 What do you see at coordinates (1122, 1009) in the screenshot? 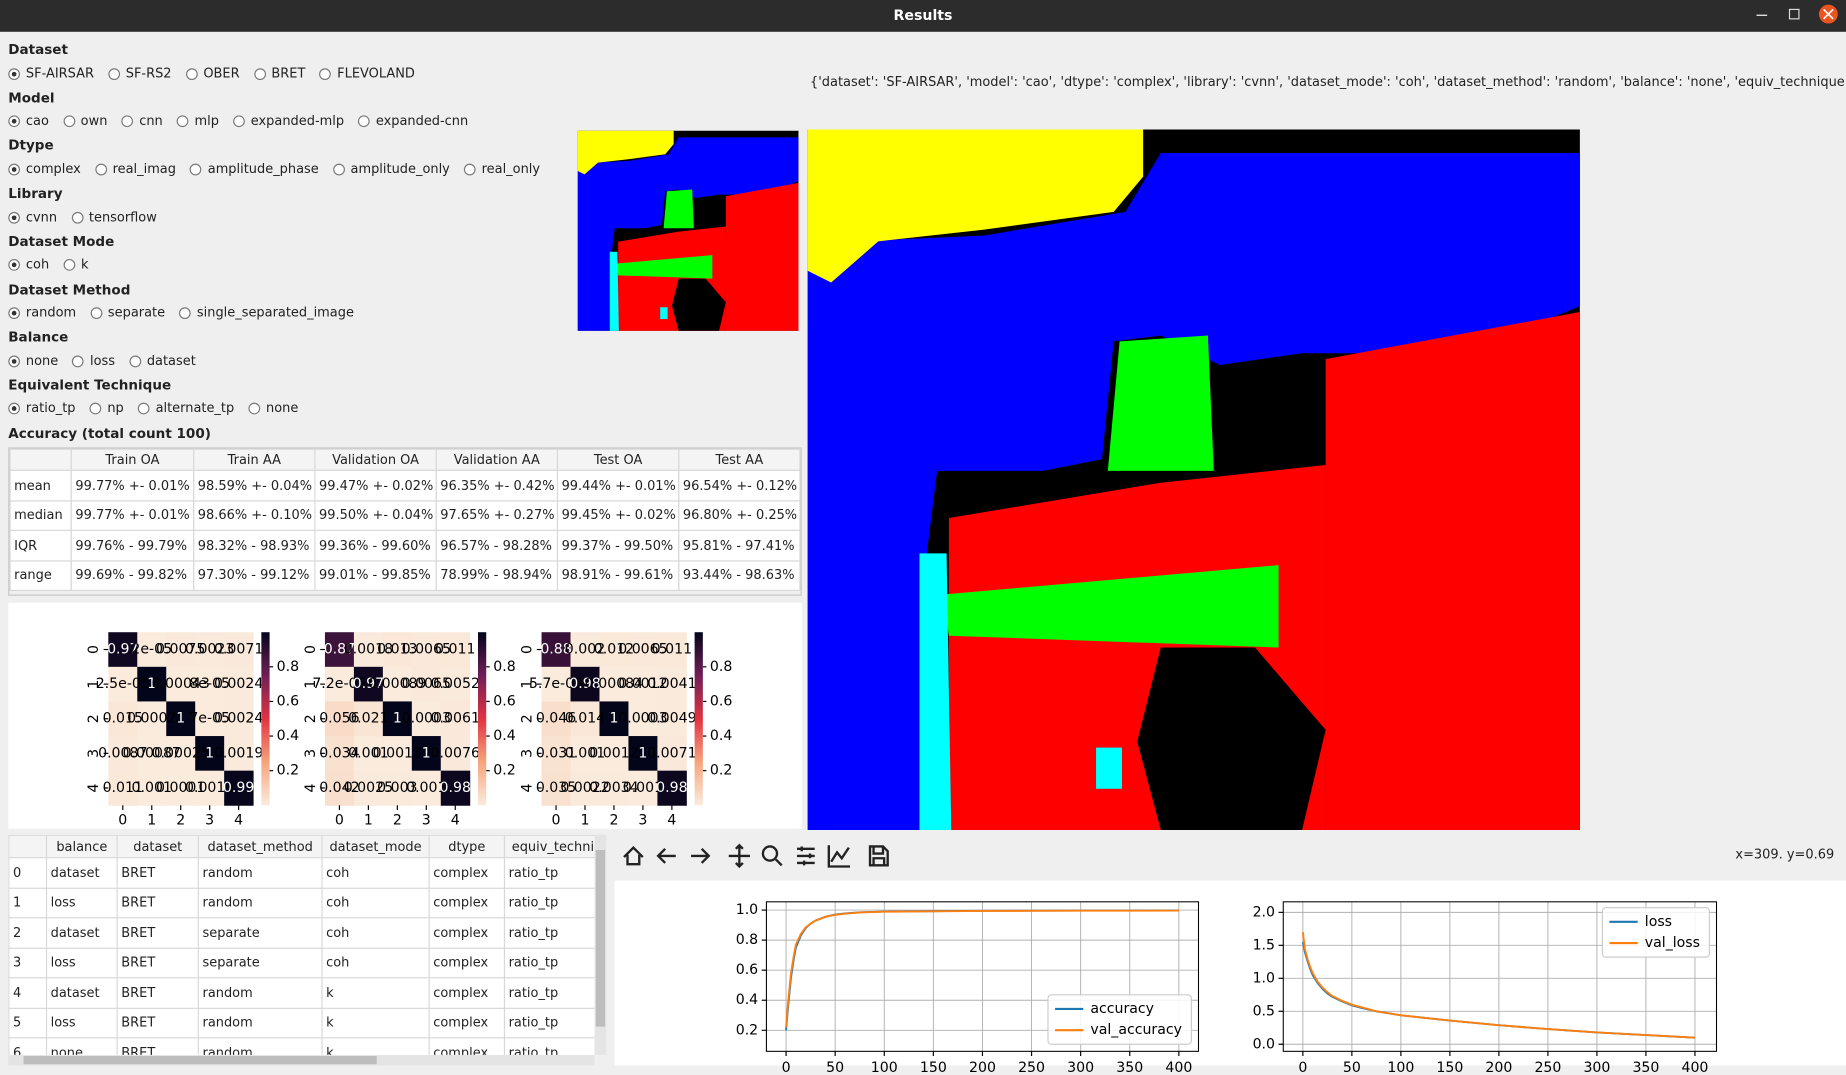
I see `legend-label: accuracy` at bounding box center [1122, 1009].